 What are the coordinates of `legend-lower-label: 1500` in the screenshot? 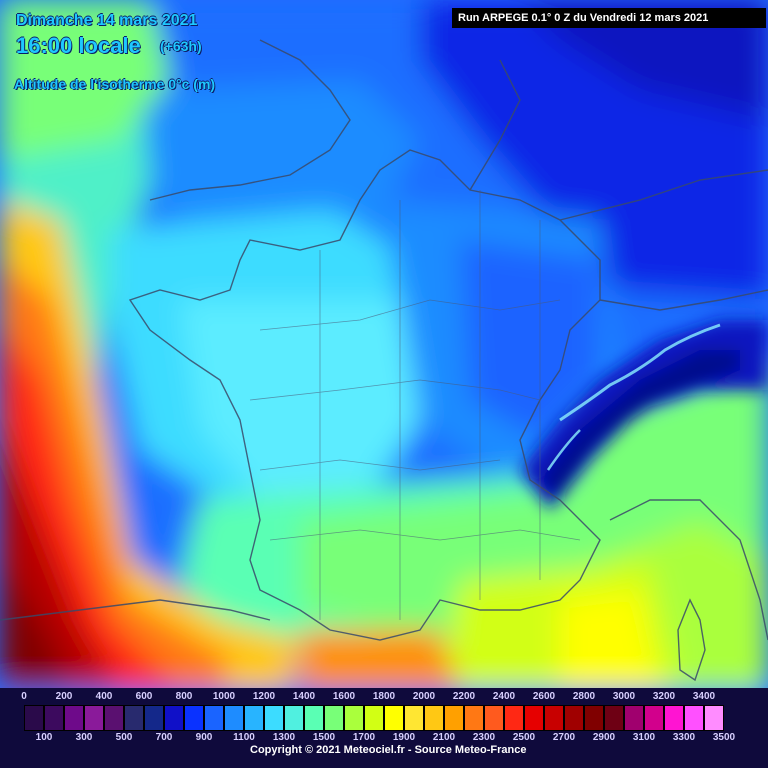 It's located at (324, 737).